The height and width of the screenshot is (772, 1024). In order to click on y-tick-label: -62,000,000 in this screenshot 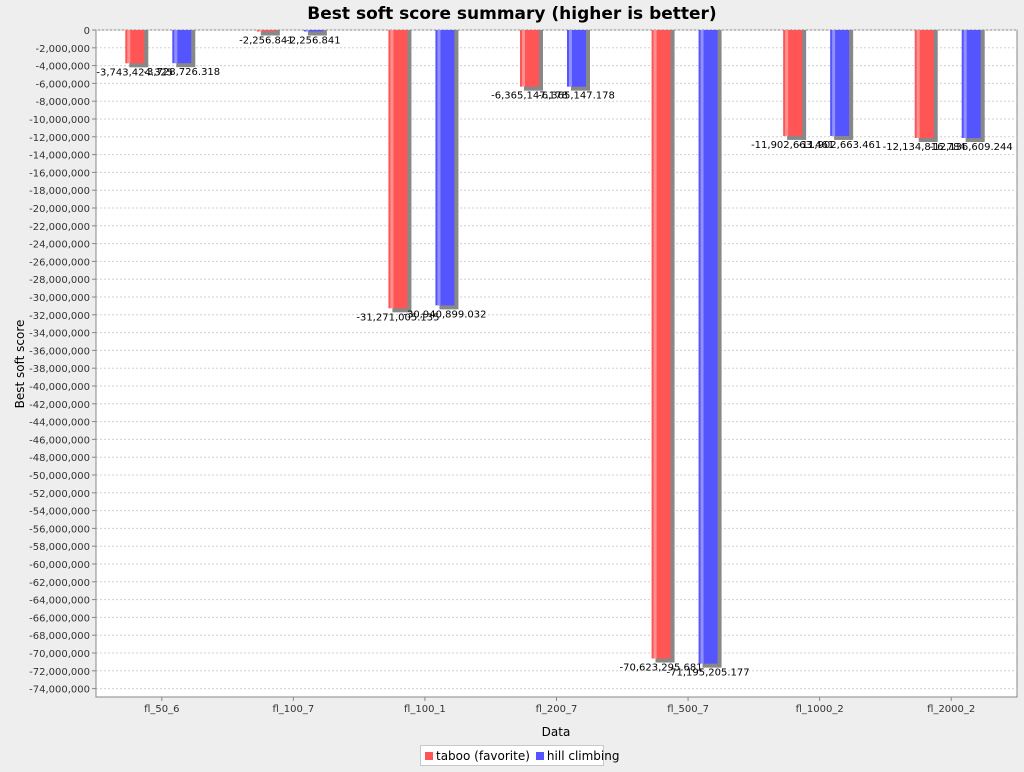, I will do `click(59, 583)`.